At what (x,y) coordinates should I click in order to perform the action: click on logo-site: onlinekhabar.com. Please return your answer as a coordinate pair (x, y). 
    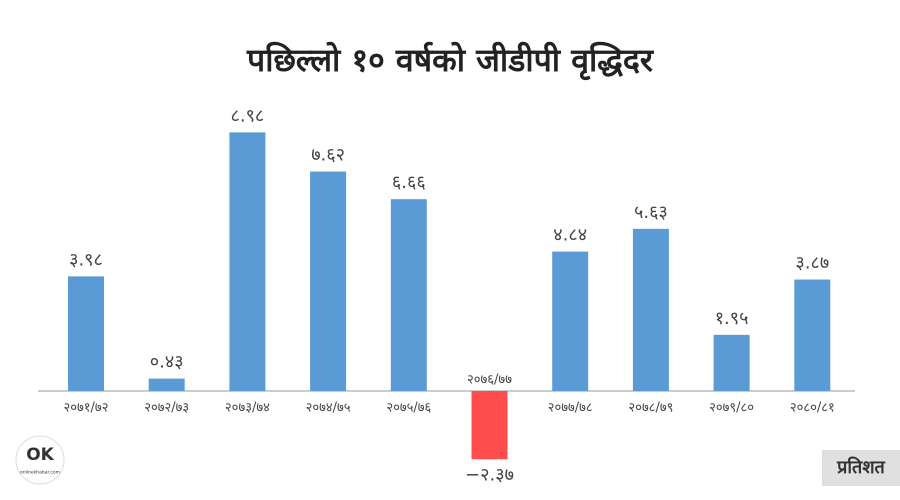
    Looking at the image, I should click on (40, 473).